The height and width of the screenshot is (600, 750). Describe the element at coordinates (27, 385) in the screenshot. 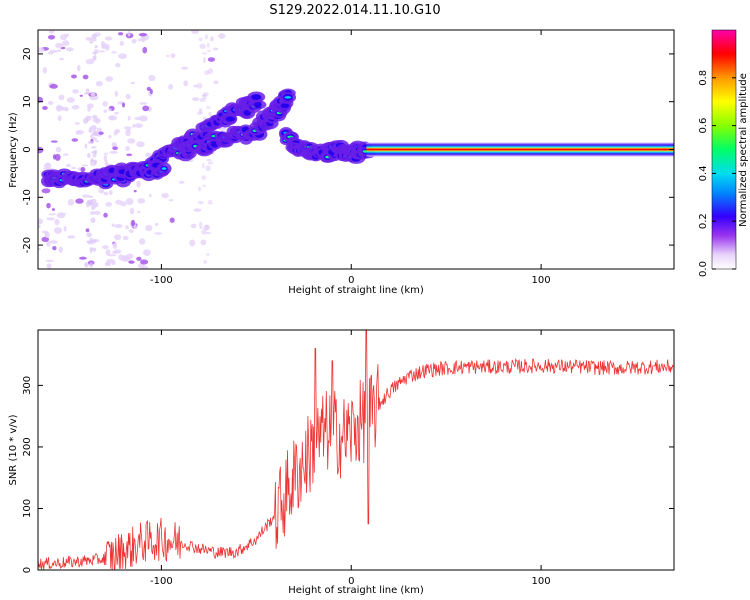

I see `y-tick-label: 300` at that location.